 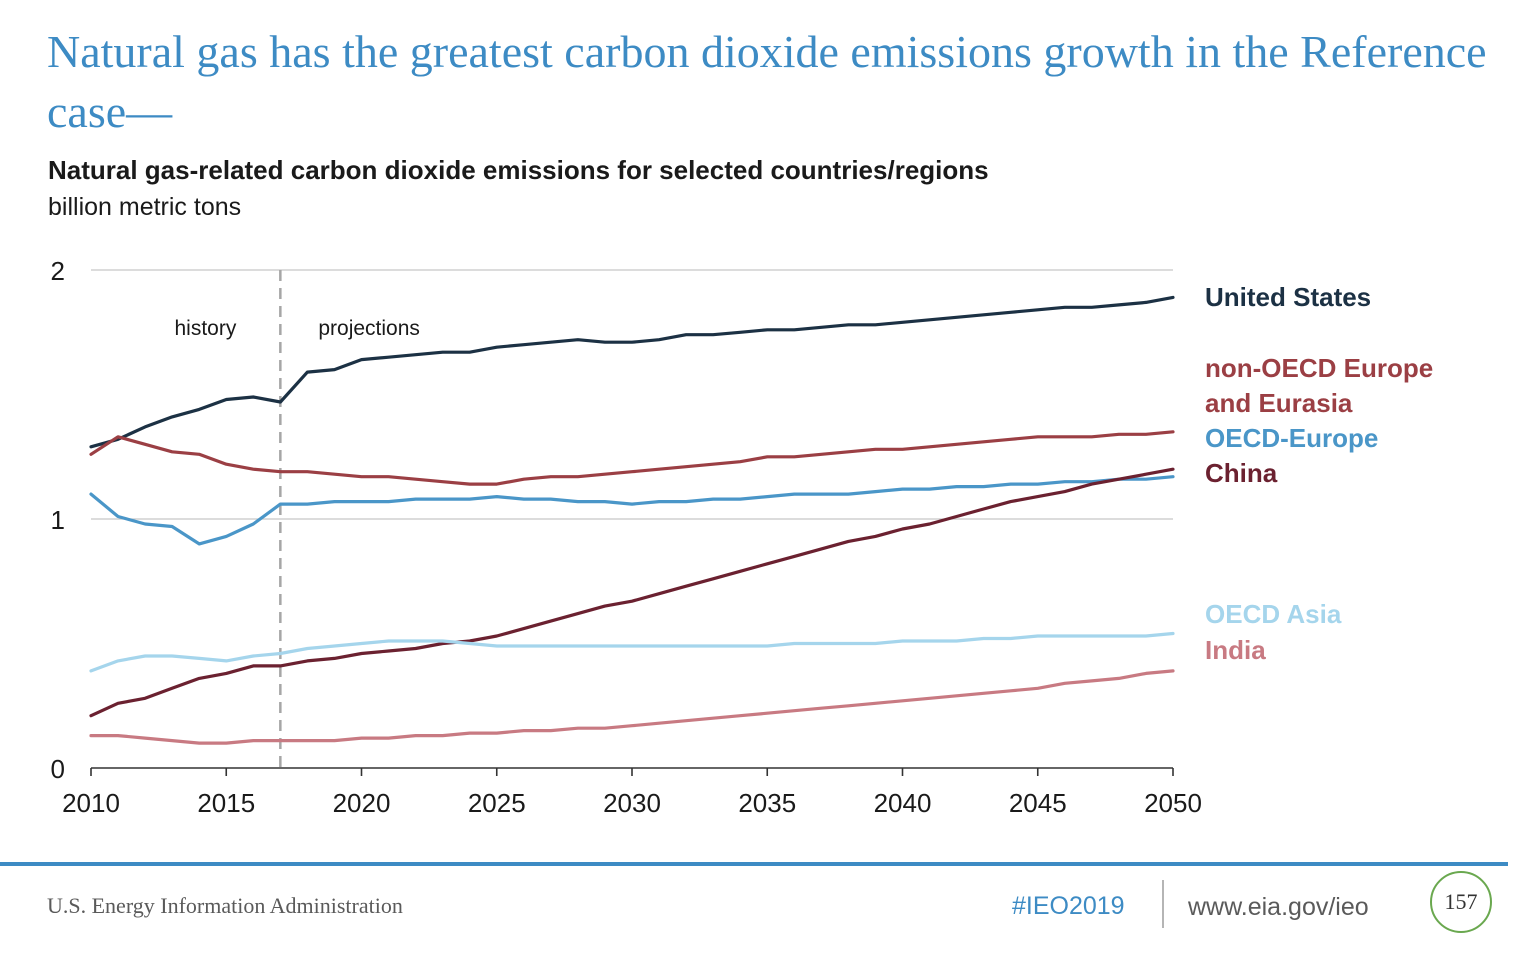 I want to click on series-label-oecd-europe: OECD-Europe, so click(x=1291, y=438).